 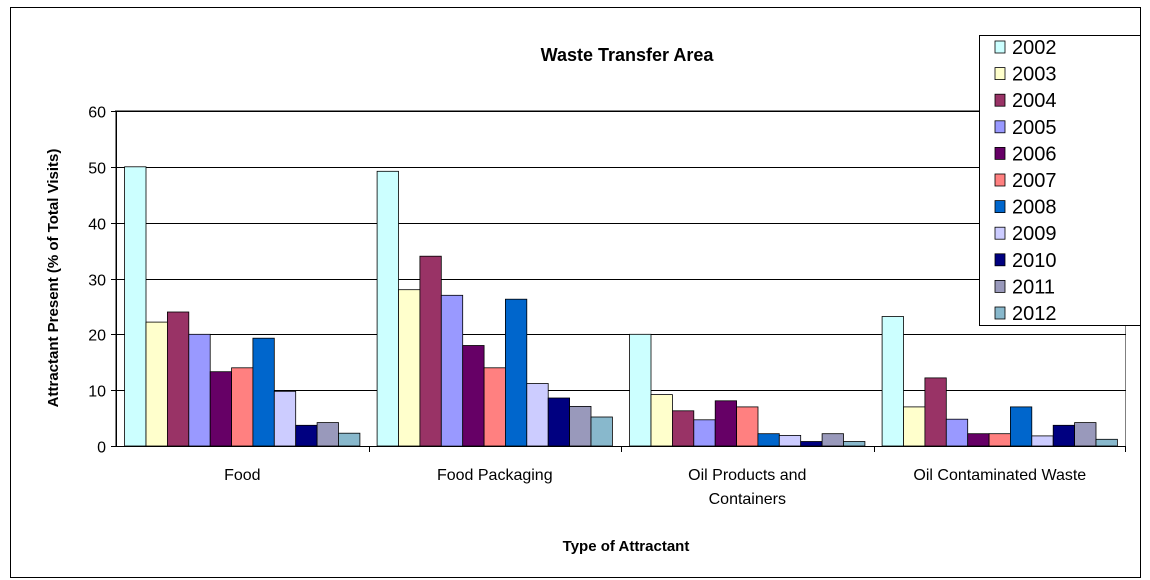 What do you see at coordinates (97, 392) in the screenshot?
I see `y-tick-label: 10` at bounding box center [97, 392].